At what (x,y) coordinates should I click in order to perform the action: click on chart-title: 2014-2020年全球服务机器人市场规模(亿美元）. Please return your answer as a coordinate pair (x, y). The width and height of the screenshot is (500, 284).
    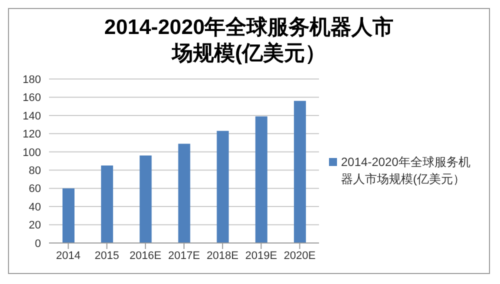
    Looking at the image, I should click on (249, 41).